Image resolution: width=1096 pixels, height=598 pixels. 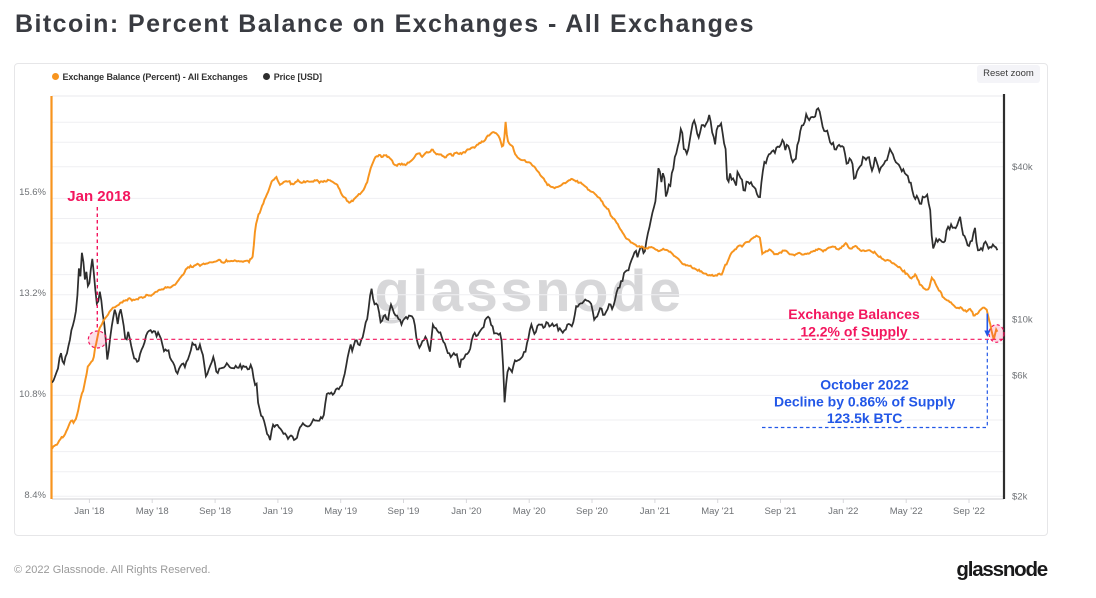 What do you see at coordinates (864, 418) in the screenshot?
I see `svg-text: 123.5k BTC` at bounding box center [864, 418].